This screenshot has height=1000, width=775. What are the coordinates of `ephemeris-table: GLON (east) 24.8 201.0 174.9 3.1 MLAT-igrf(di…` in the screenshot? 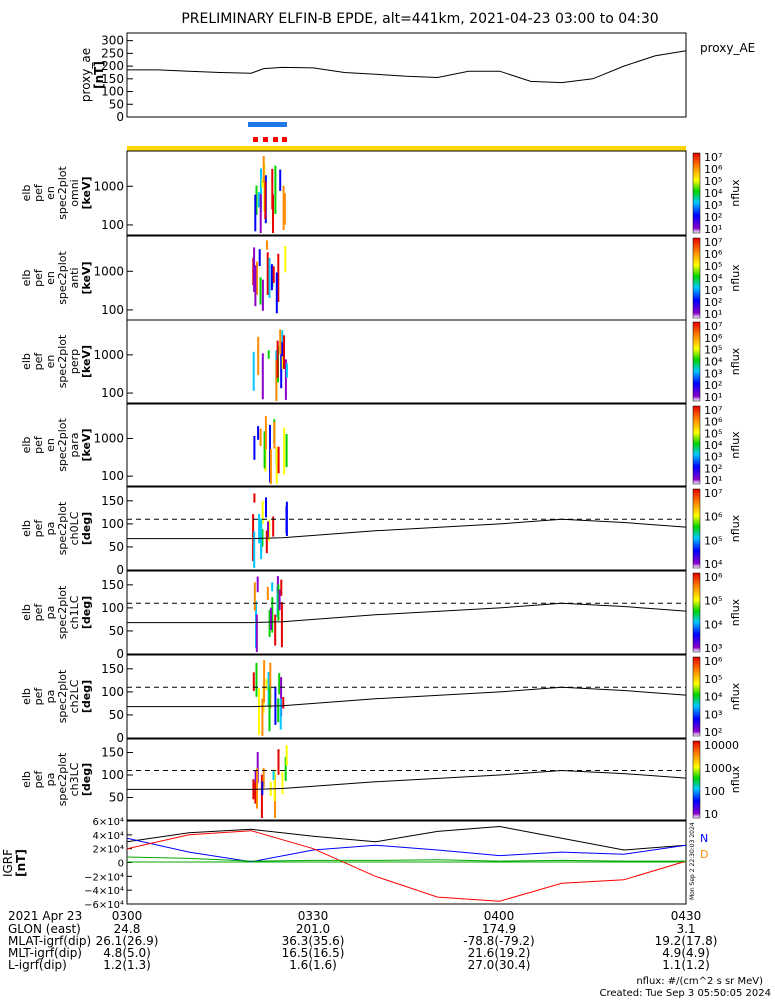 It's located at (362, 947).